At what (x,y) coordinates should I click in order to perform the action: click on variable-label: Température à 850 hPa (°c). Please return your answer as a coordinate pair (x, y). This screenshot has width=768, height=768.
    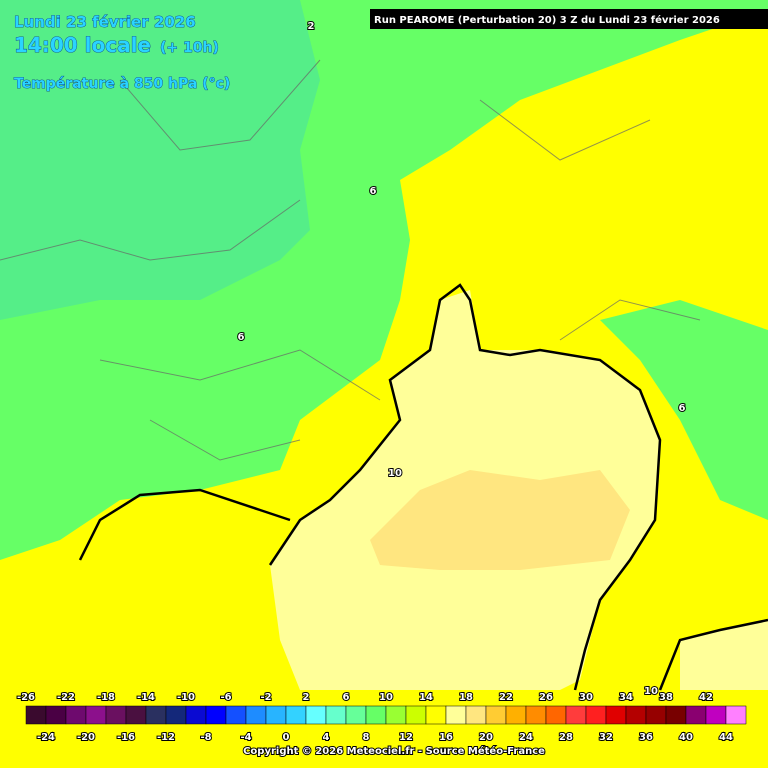
    Looking at the image, I should click on (122, 84).